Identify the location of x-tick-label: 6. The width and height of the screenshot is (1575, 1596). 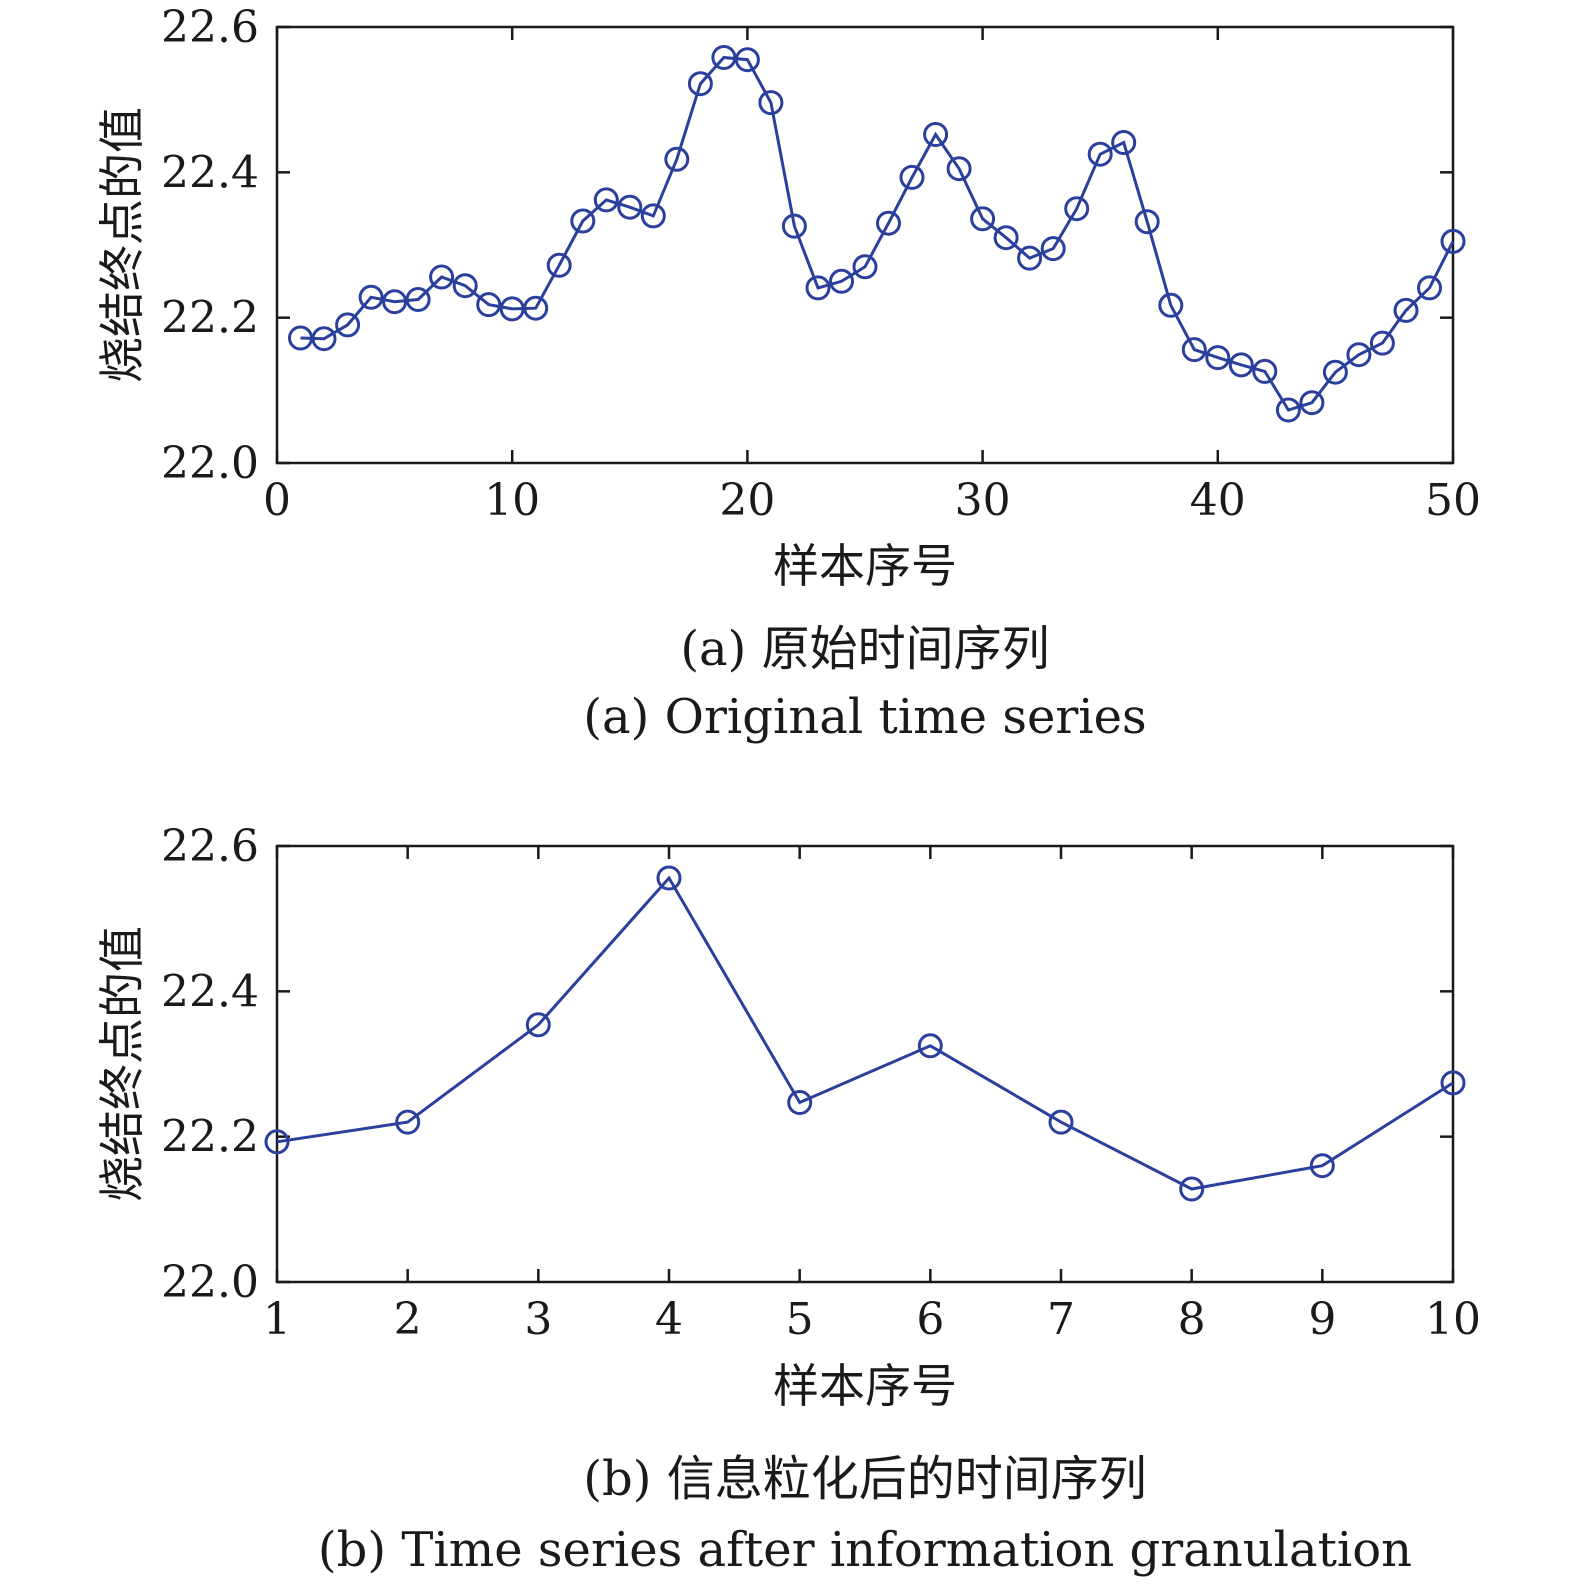
(930, 1319).